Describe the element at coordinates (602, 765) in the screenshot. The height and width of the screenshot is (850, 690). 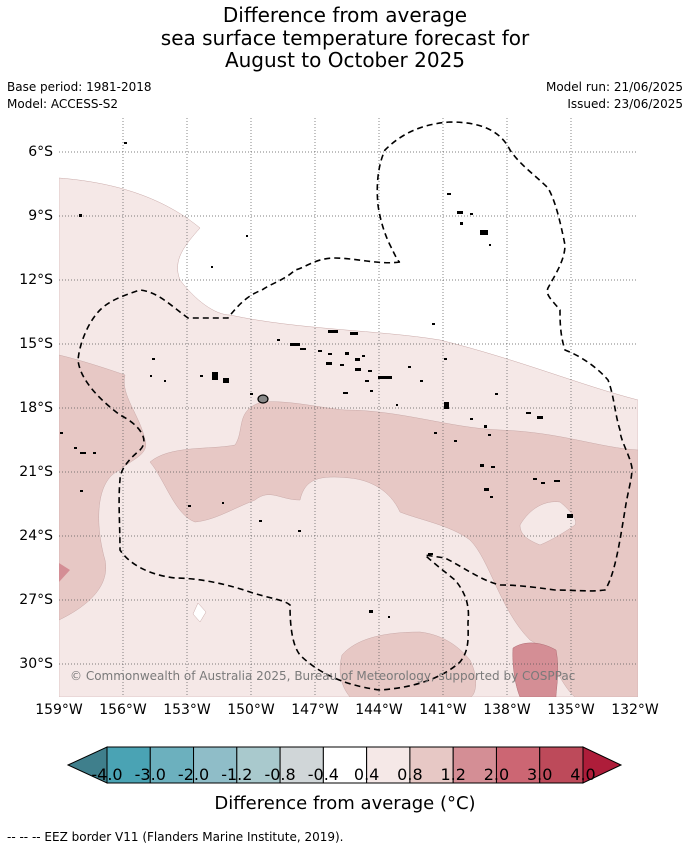
I see `colorbar-extend-high` at that location.